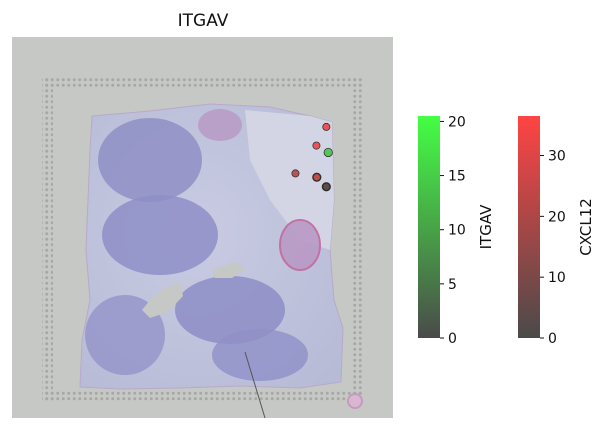 This screenshot has height=429, width=609. Describe the element at coordinates (457, 177) in the screenshot. I see `colorbar-tick-label: 15` at that location.